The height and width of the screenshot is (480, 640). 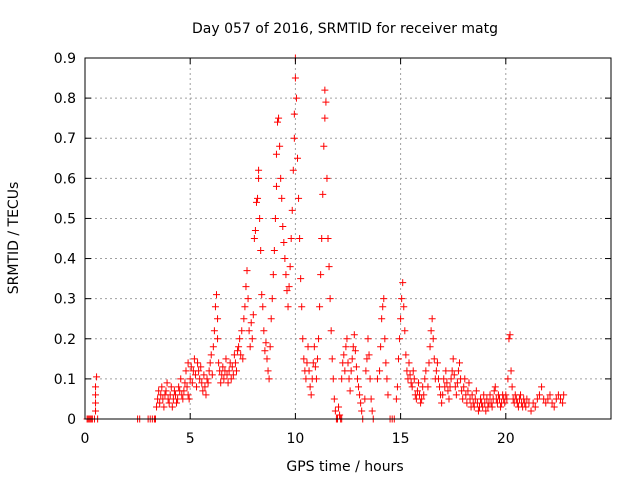 I want to click on y-tick-label: 0.6, so click(x=65, y=179).